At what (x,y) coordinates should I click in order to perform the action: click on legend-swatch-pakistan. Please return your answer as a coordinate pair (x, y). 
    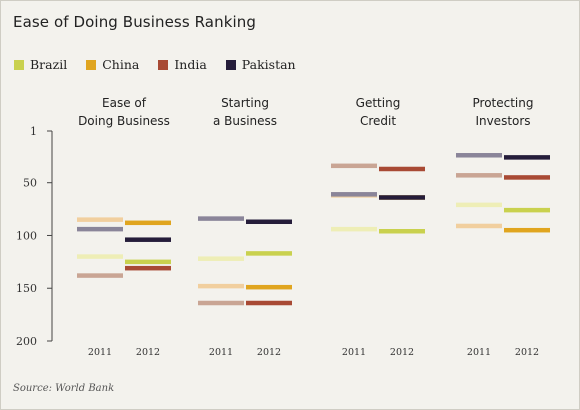
    Looking at the image, I should click on (230, 64).